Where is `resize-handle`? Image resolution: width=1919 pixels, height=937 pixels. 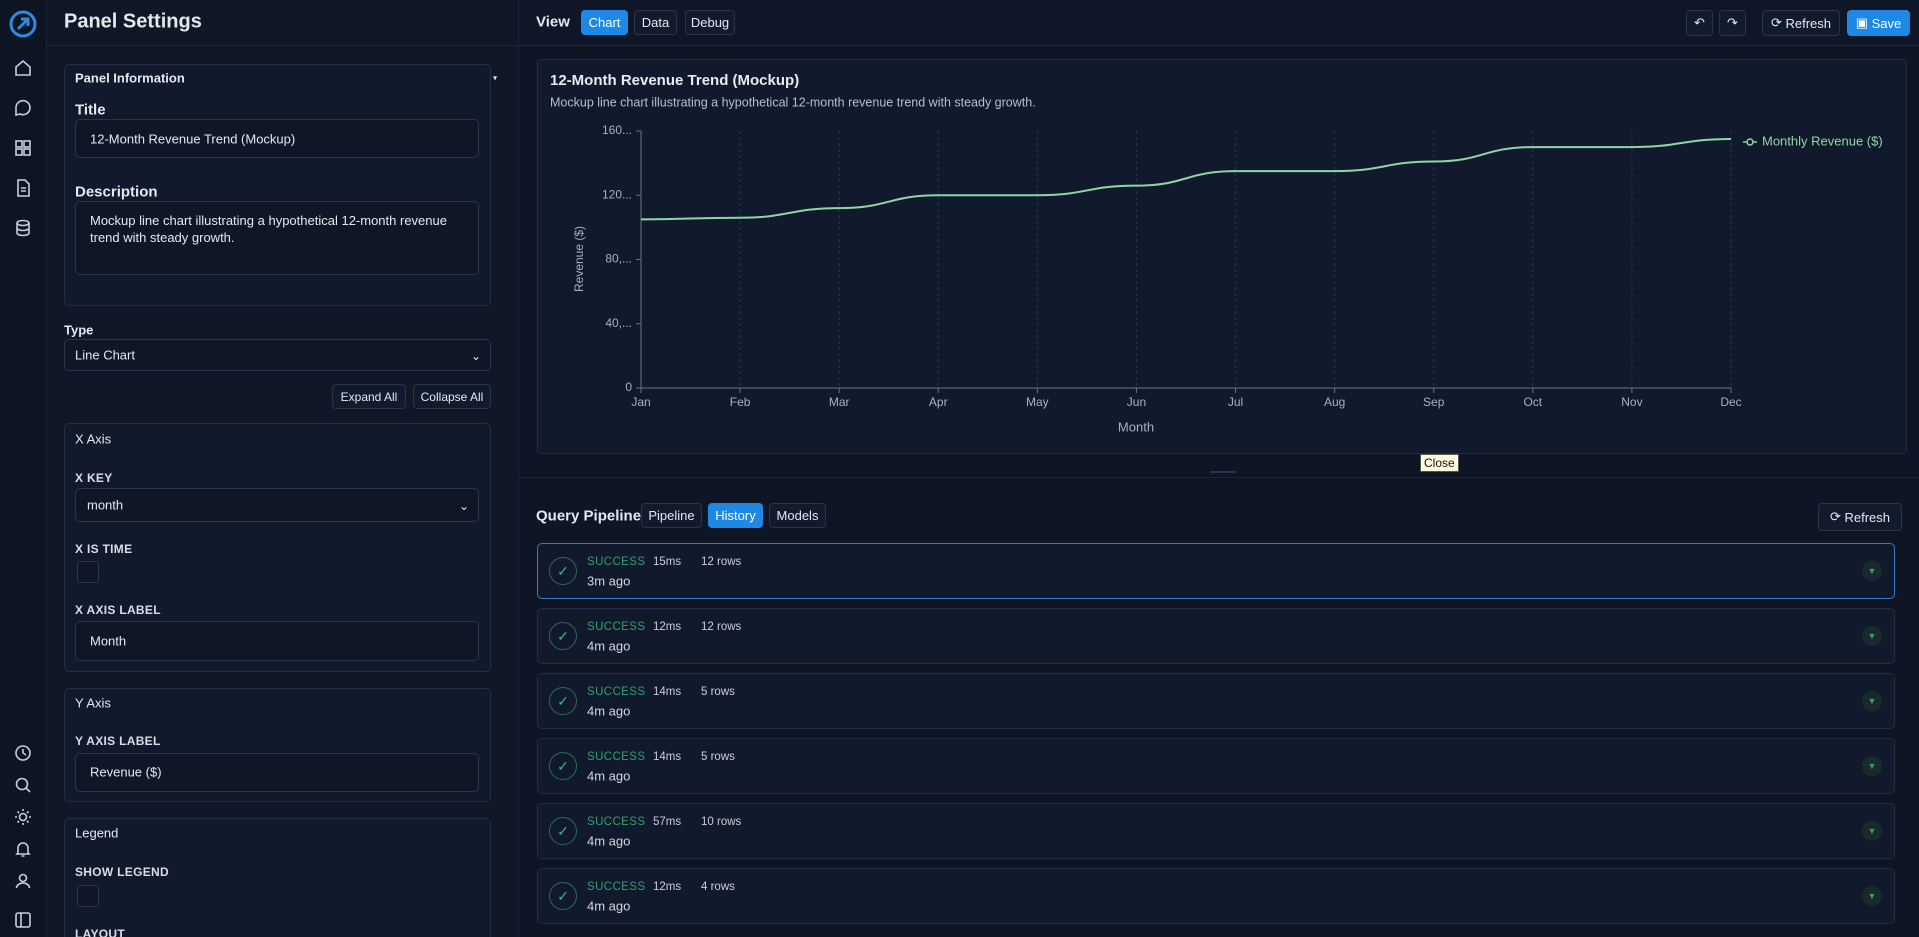 resize-handle is located at coordinates (1223, 472).